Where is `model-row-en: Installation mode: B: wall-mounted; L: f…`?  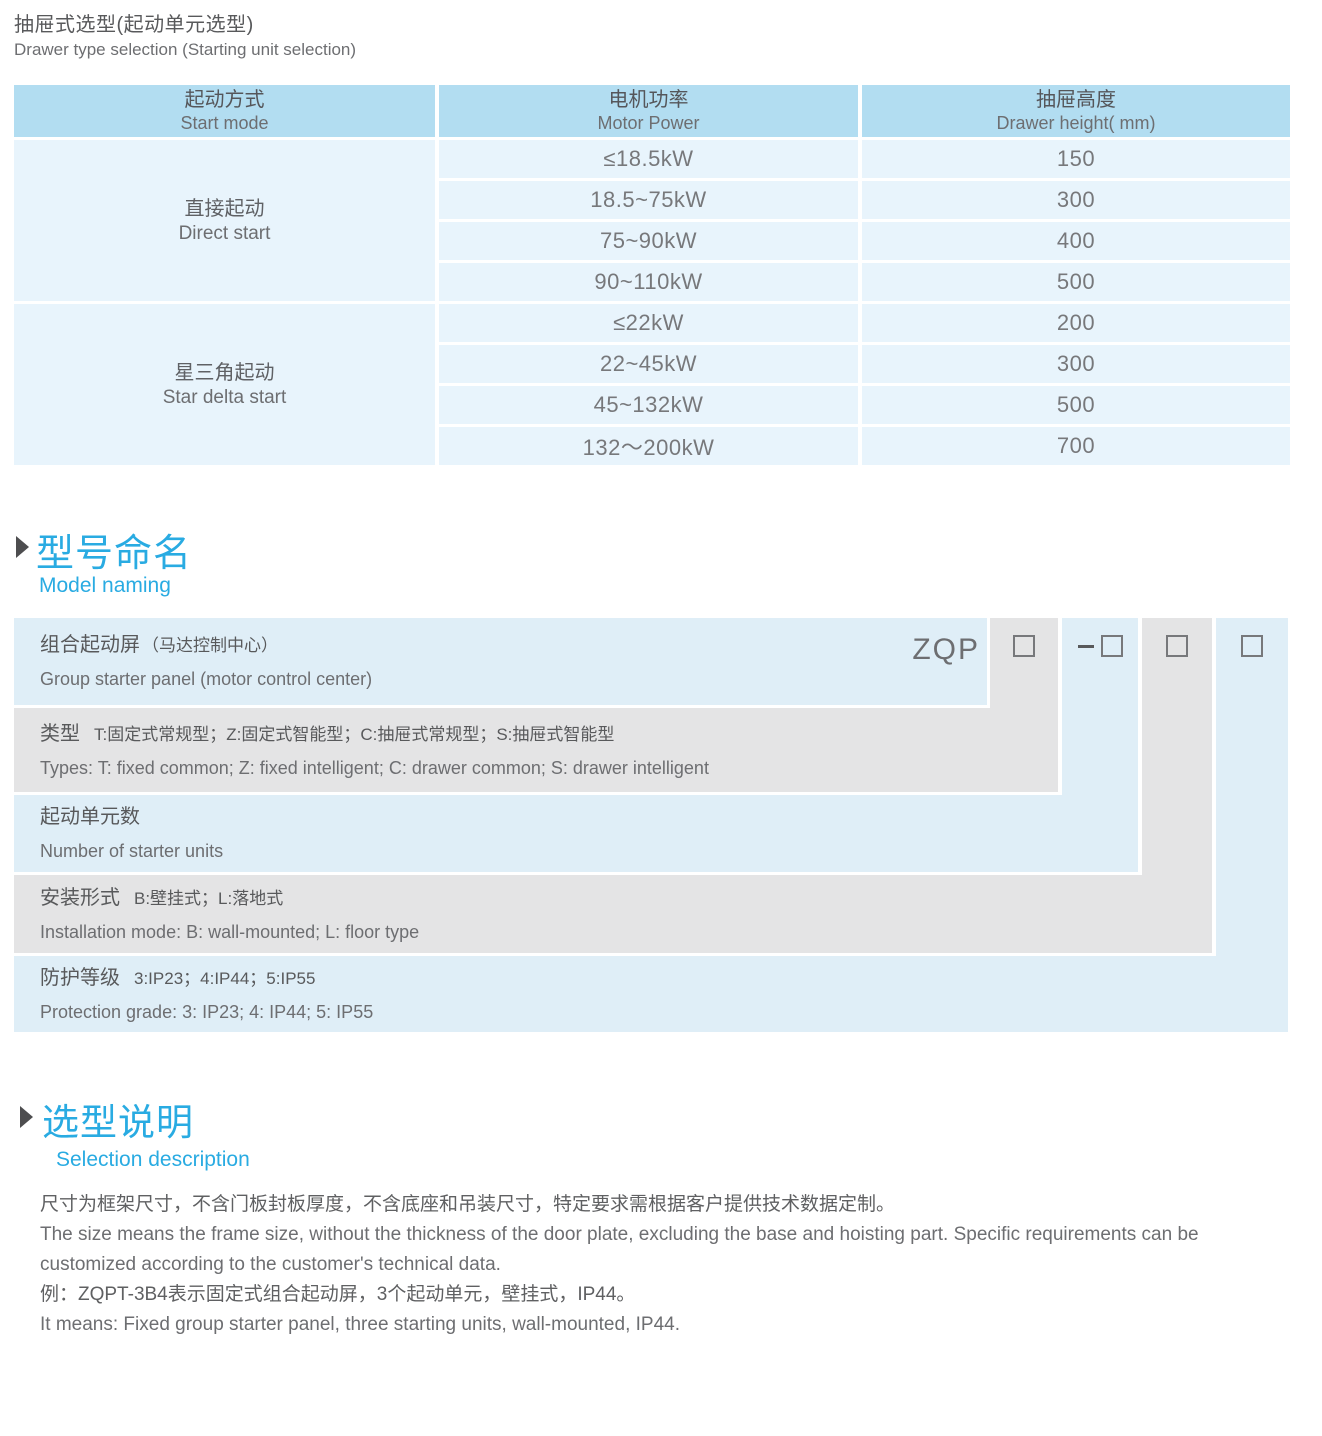 model-row-en: Installation mode: B: wall-mounted; L: f… is located at coordinates (230, 931).